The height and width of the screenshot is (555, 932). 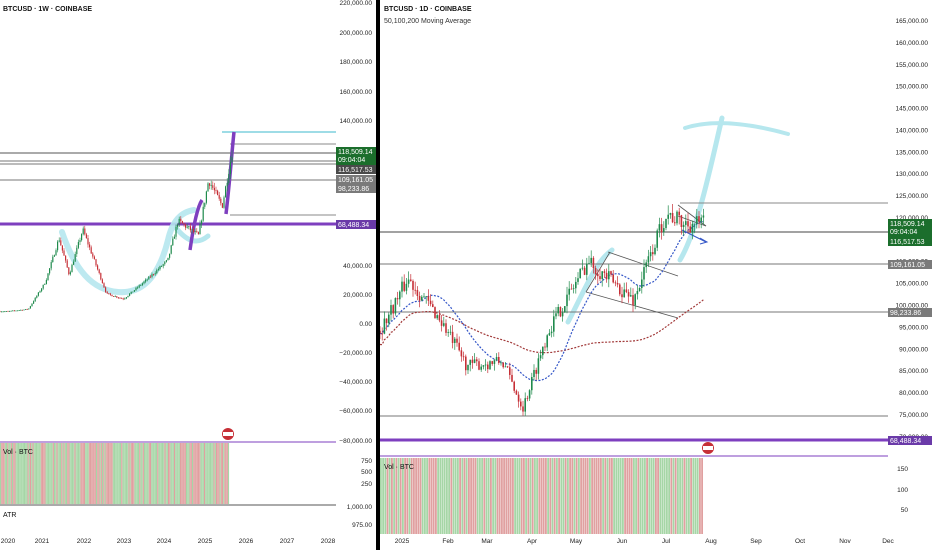 I want to click on pane-divider, so click(x=378, y=275).